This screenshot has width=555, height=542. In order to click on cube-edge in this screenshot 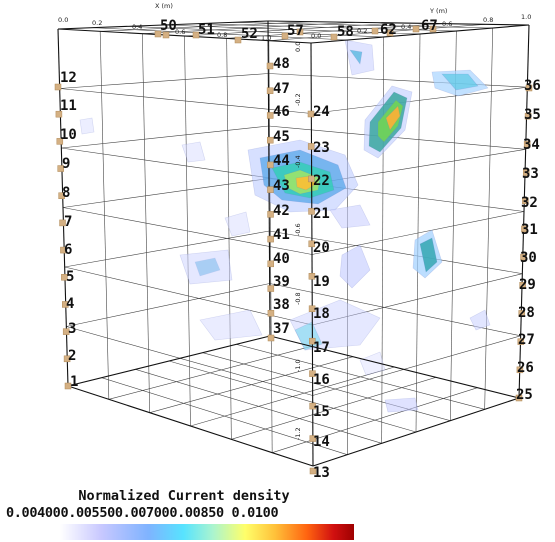, I will do `click(420, 34)`.